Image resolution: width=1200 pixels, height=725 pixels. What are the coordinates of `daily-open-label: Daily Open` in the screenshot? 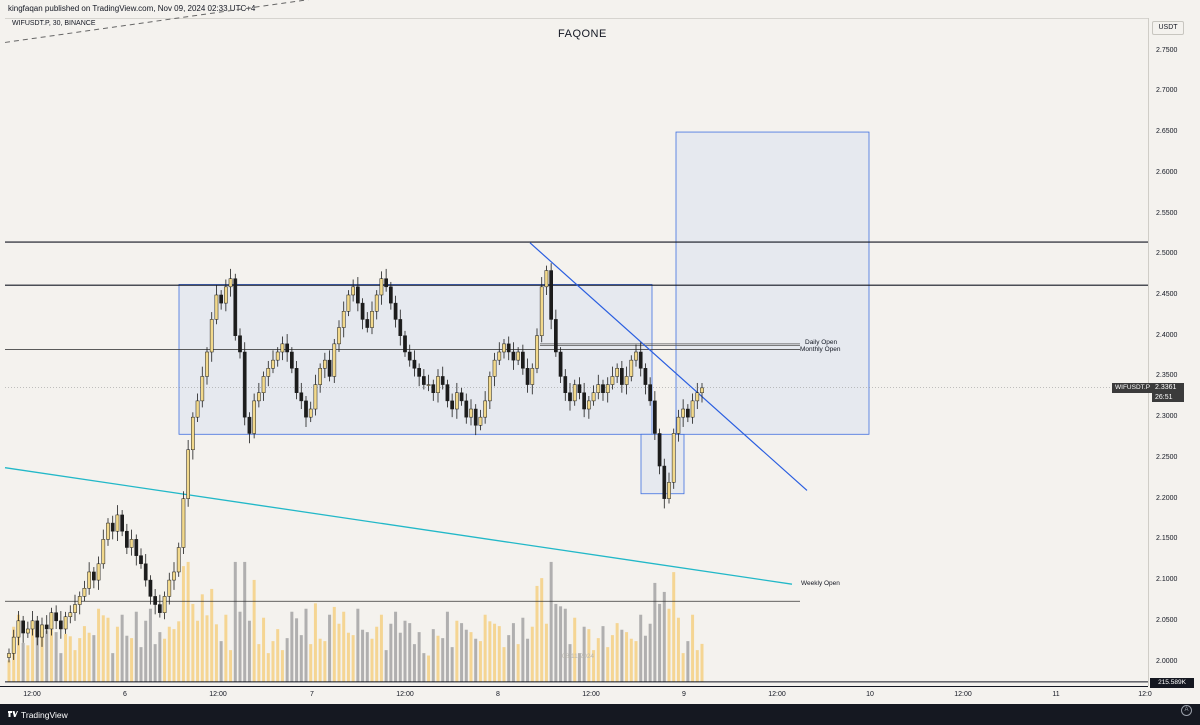 It's located at (821, 342).